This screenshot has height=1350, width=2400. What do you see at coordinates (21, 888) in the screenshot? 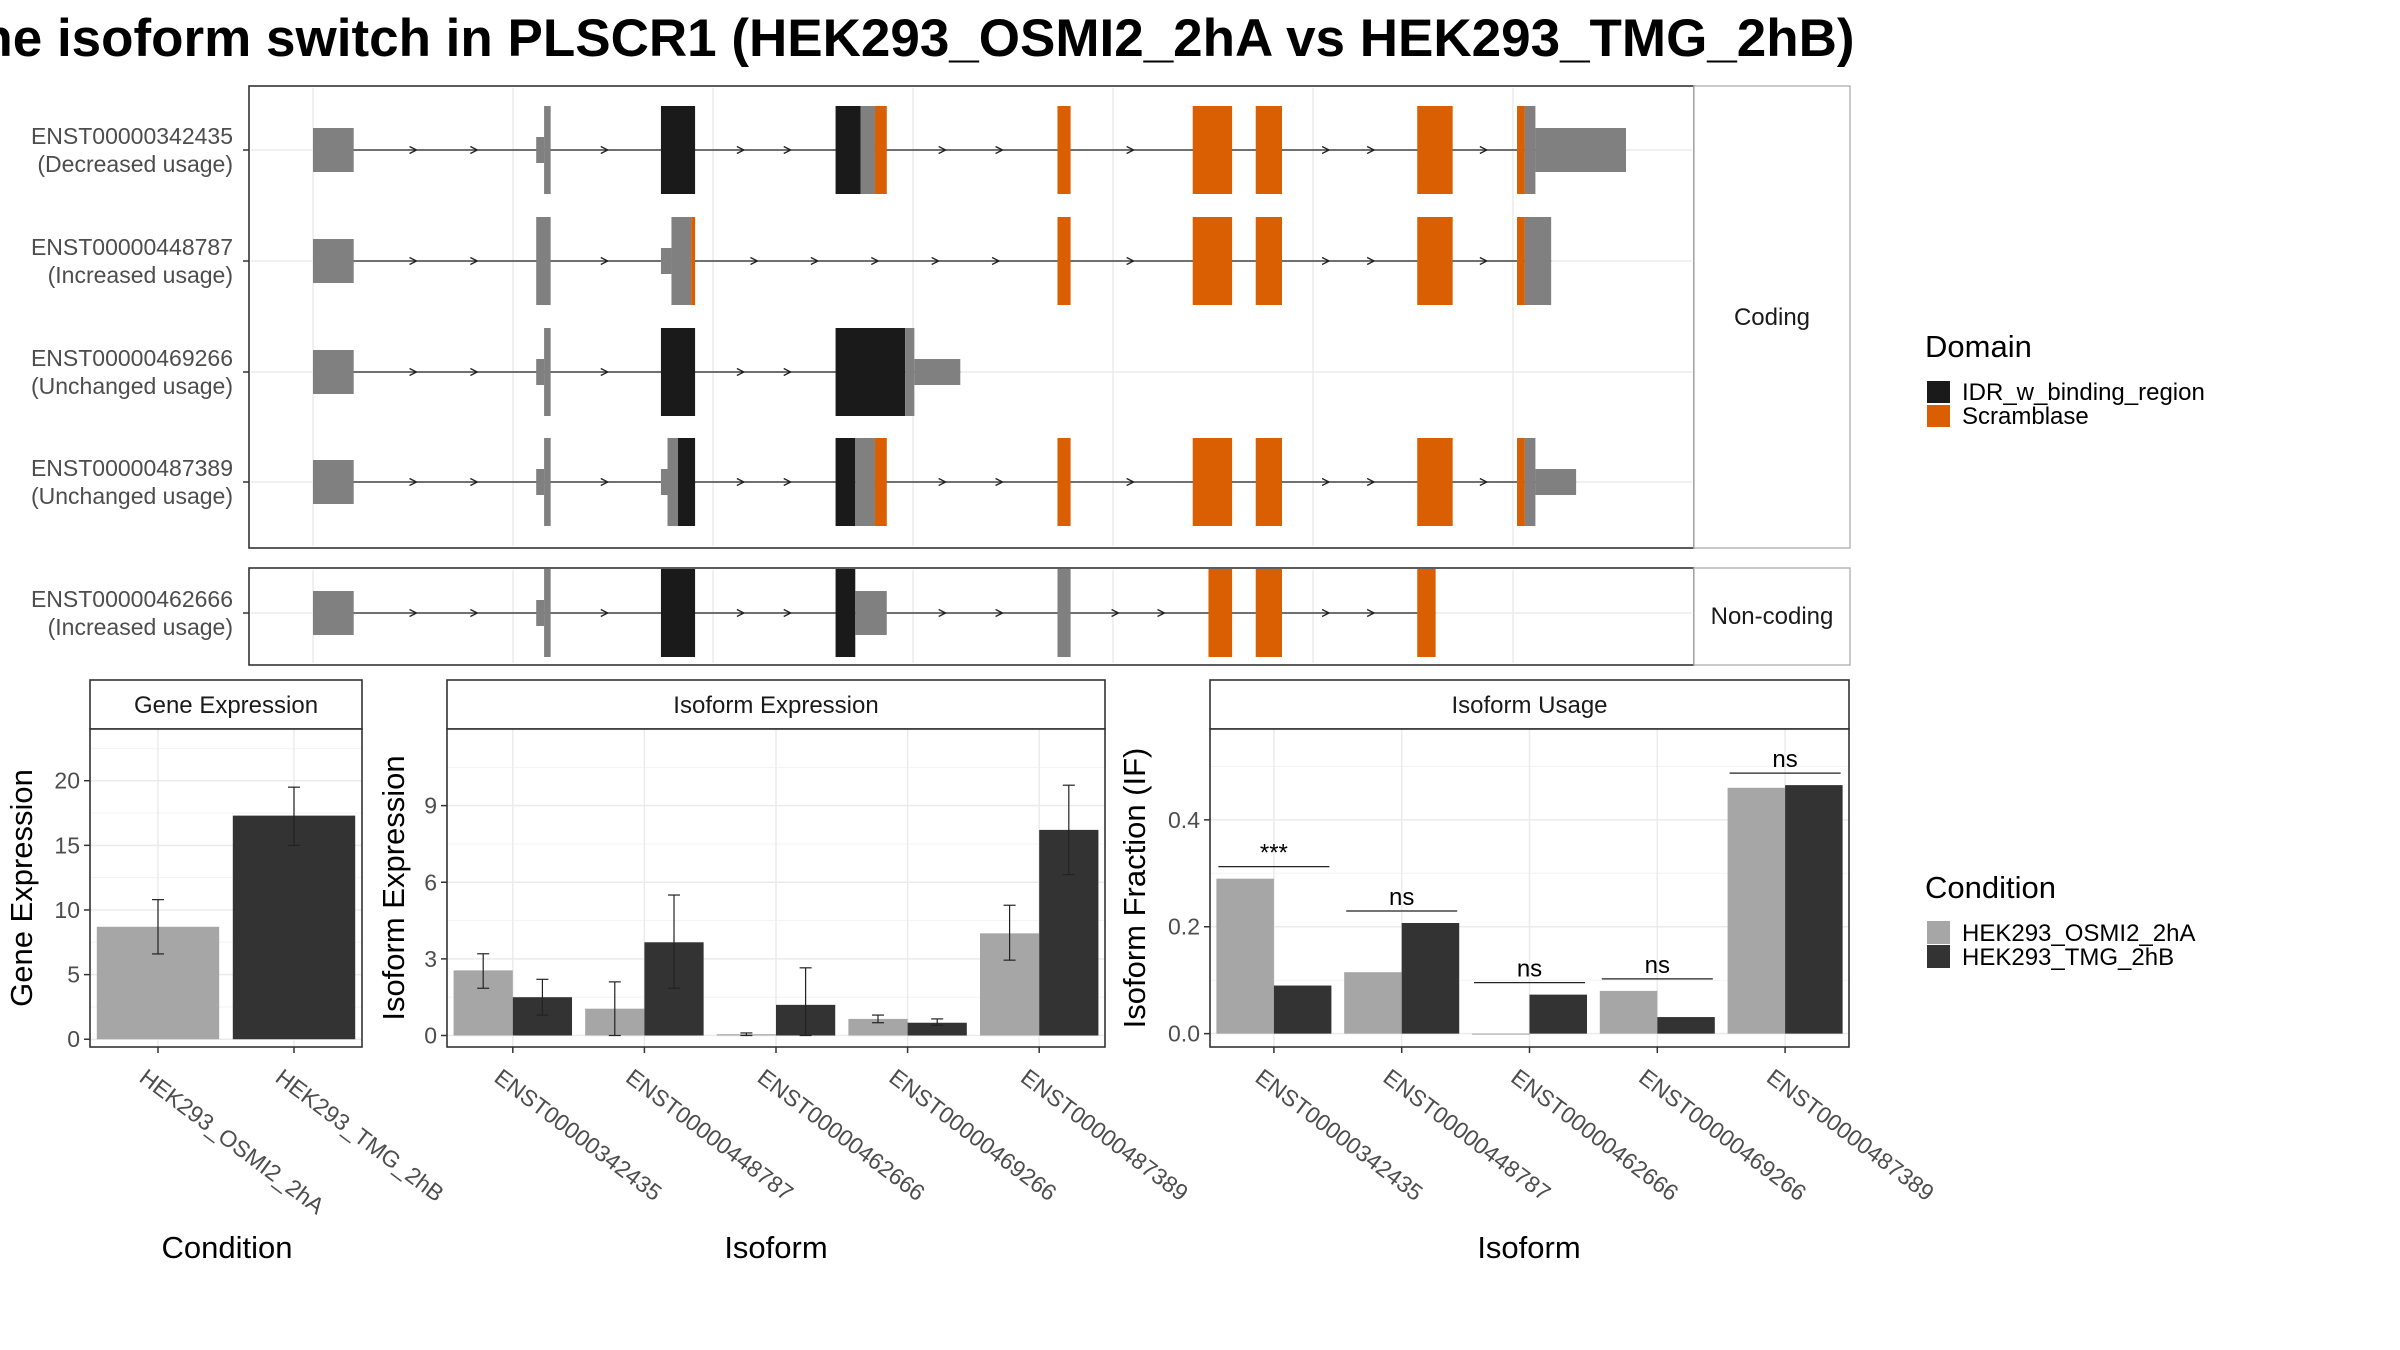
I see `y-axis-title: Gene Expression` at bounding box center [21, 888].